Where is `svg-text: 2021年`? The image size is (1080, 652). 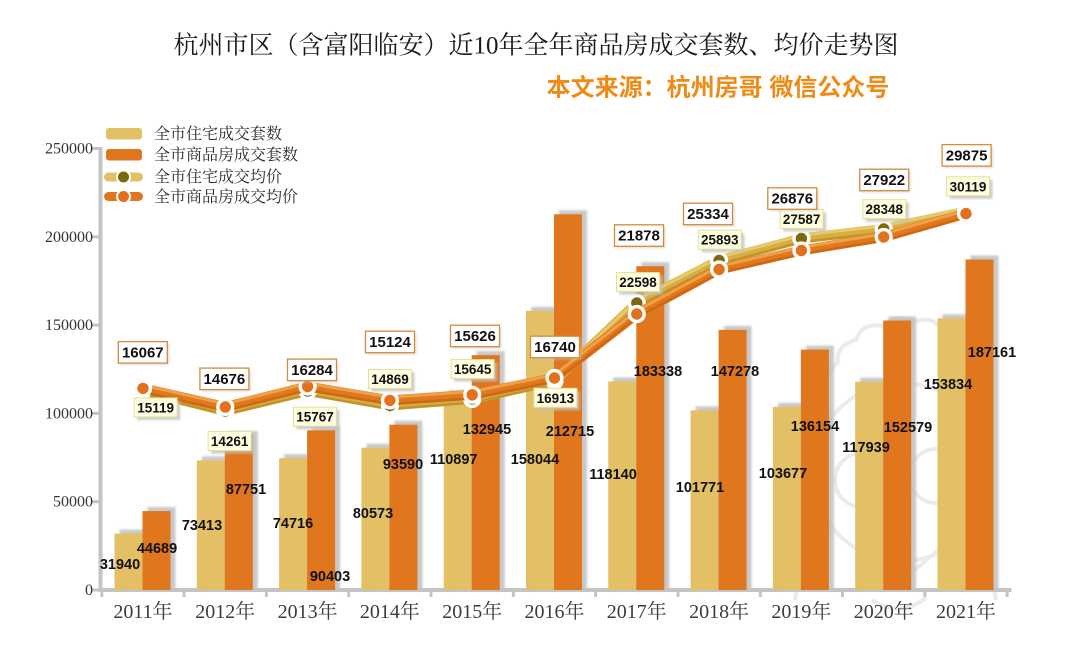
svg-text: 2021年 is located at coordinates (966, 611).